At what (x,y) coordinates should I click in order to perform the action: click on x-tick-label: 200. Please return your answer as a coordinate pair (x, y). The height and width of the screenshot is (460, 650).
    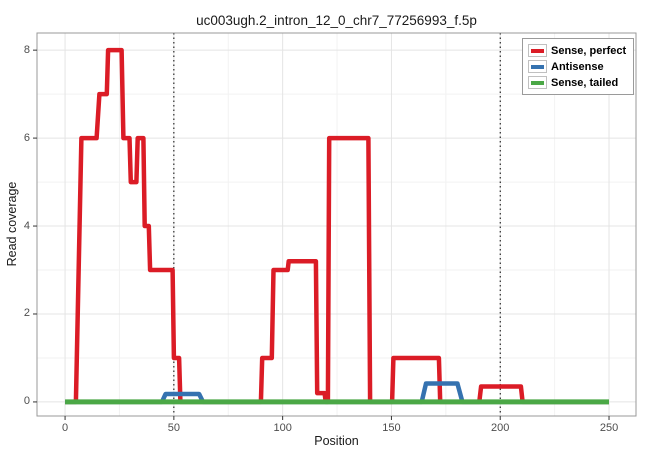
    Looking at the image, I should click on (500, 428).